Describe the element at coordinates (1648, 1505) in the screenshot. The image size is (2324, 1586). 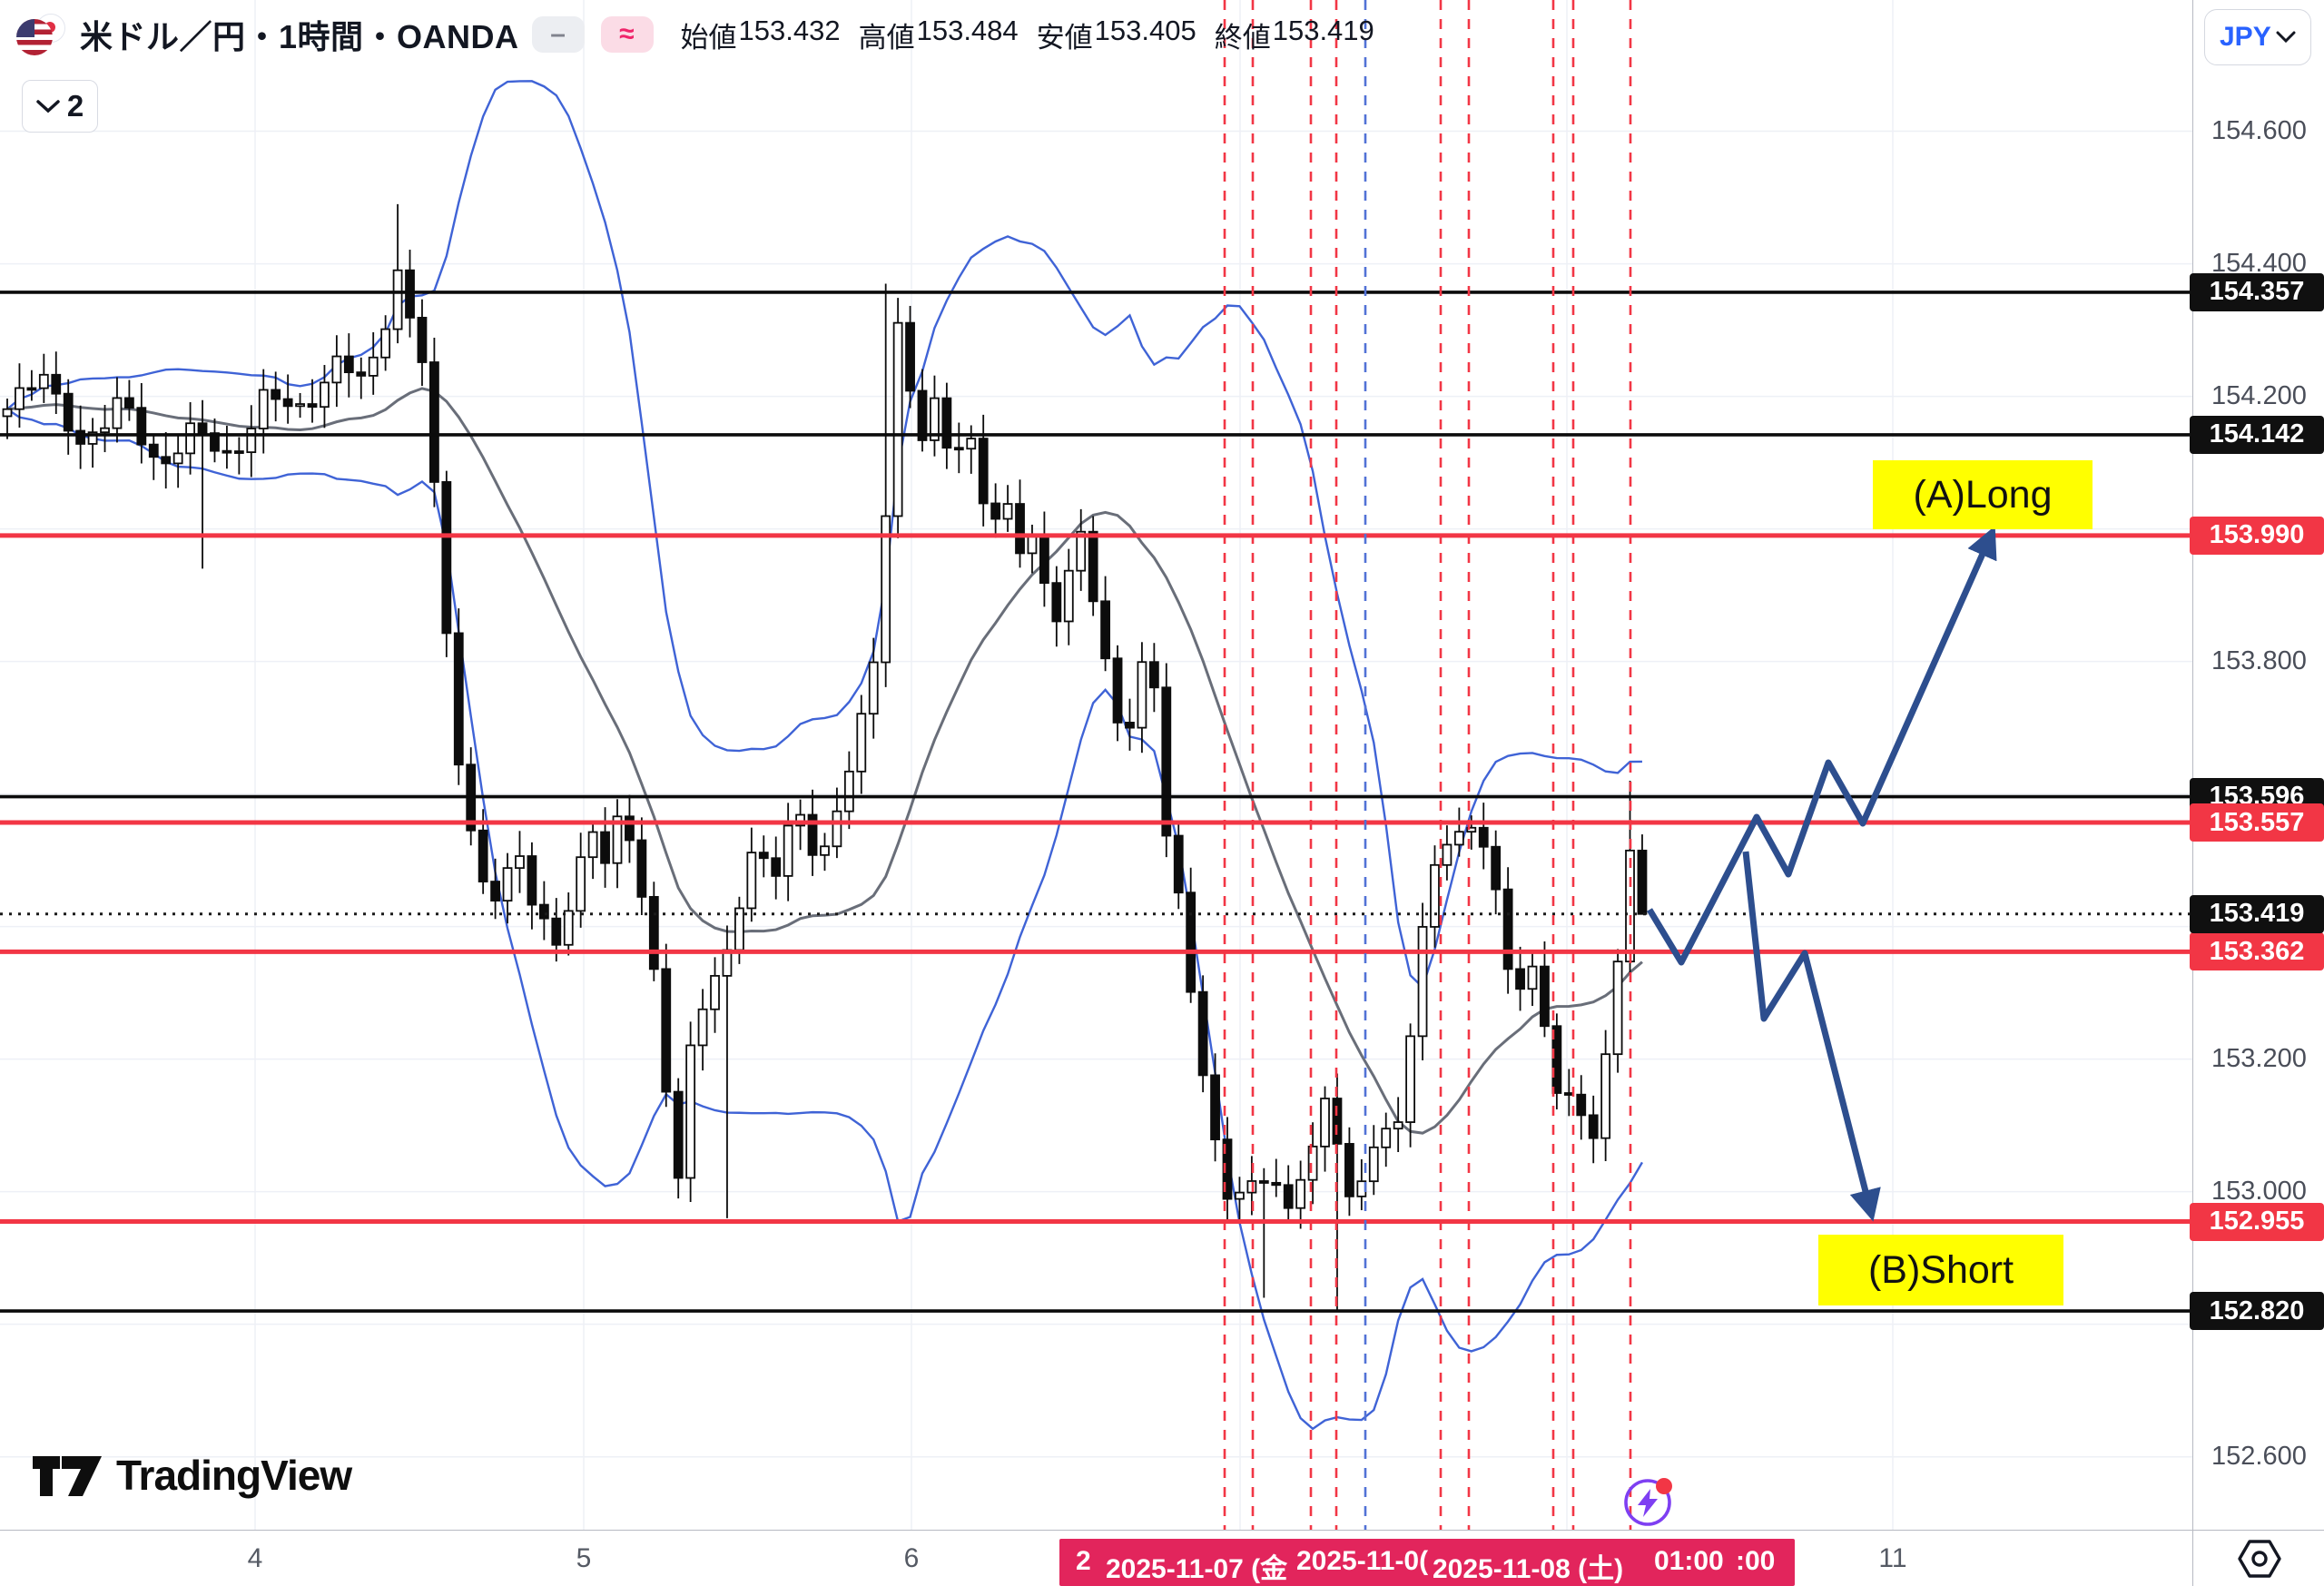
I see `lightning-event-icon` at that location.